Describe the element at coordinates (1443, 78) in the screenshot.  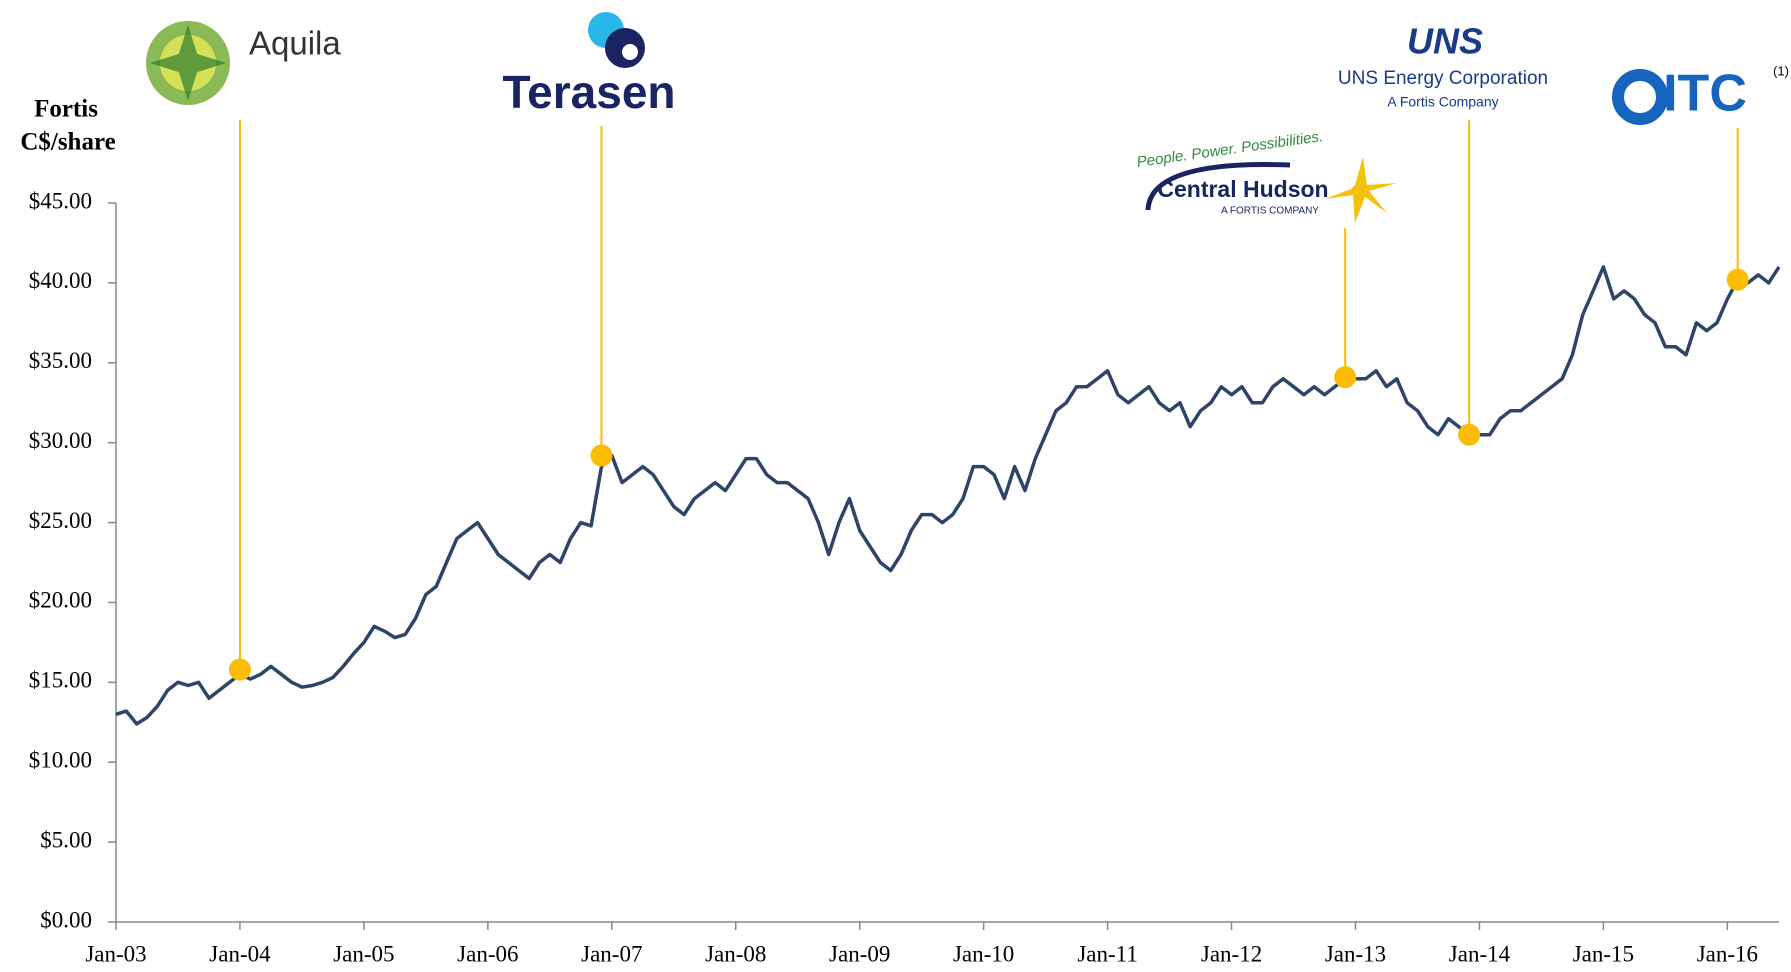
I see `event-label: UNS Energy Corporation` at that location.